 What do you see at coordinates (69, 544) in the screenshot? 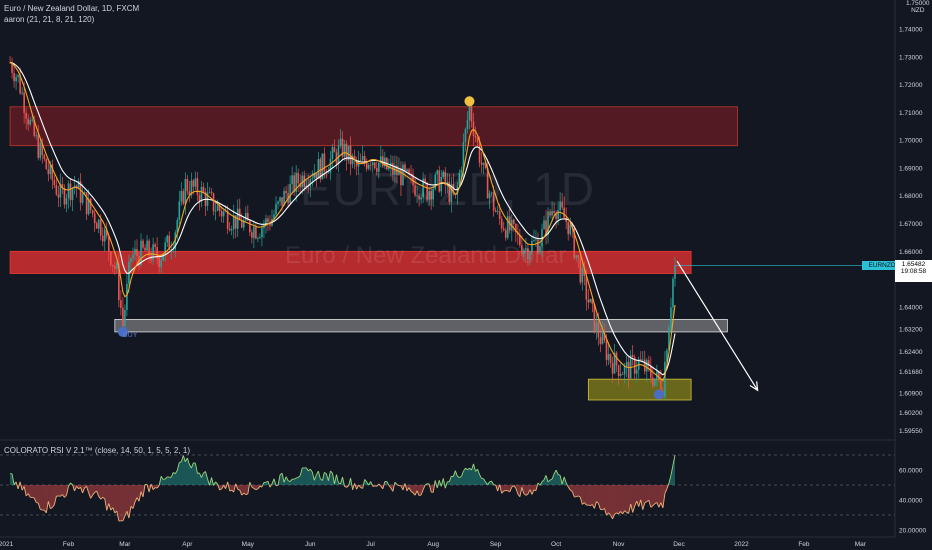
I see `time-tick: Feb` at bounding box center [69, 544].